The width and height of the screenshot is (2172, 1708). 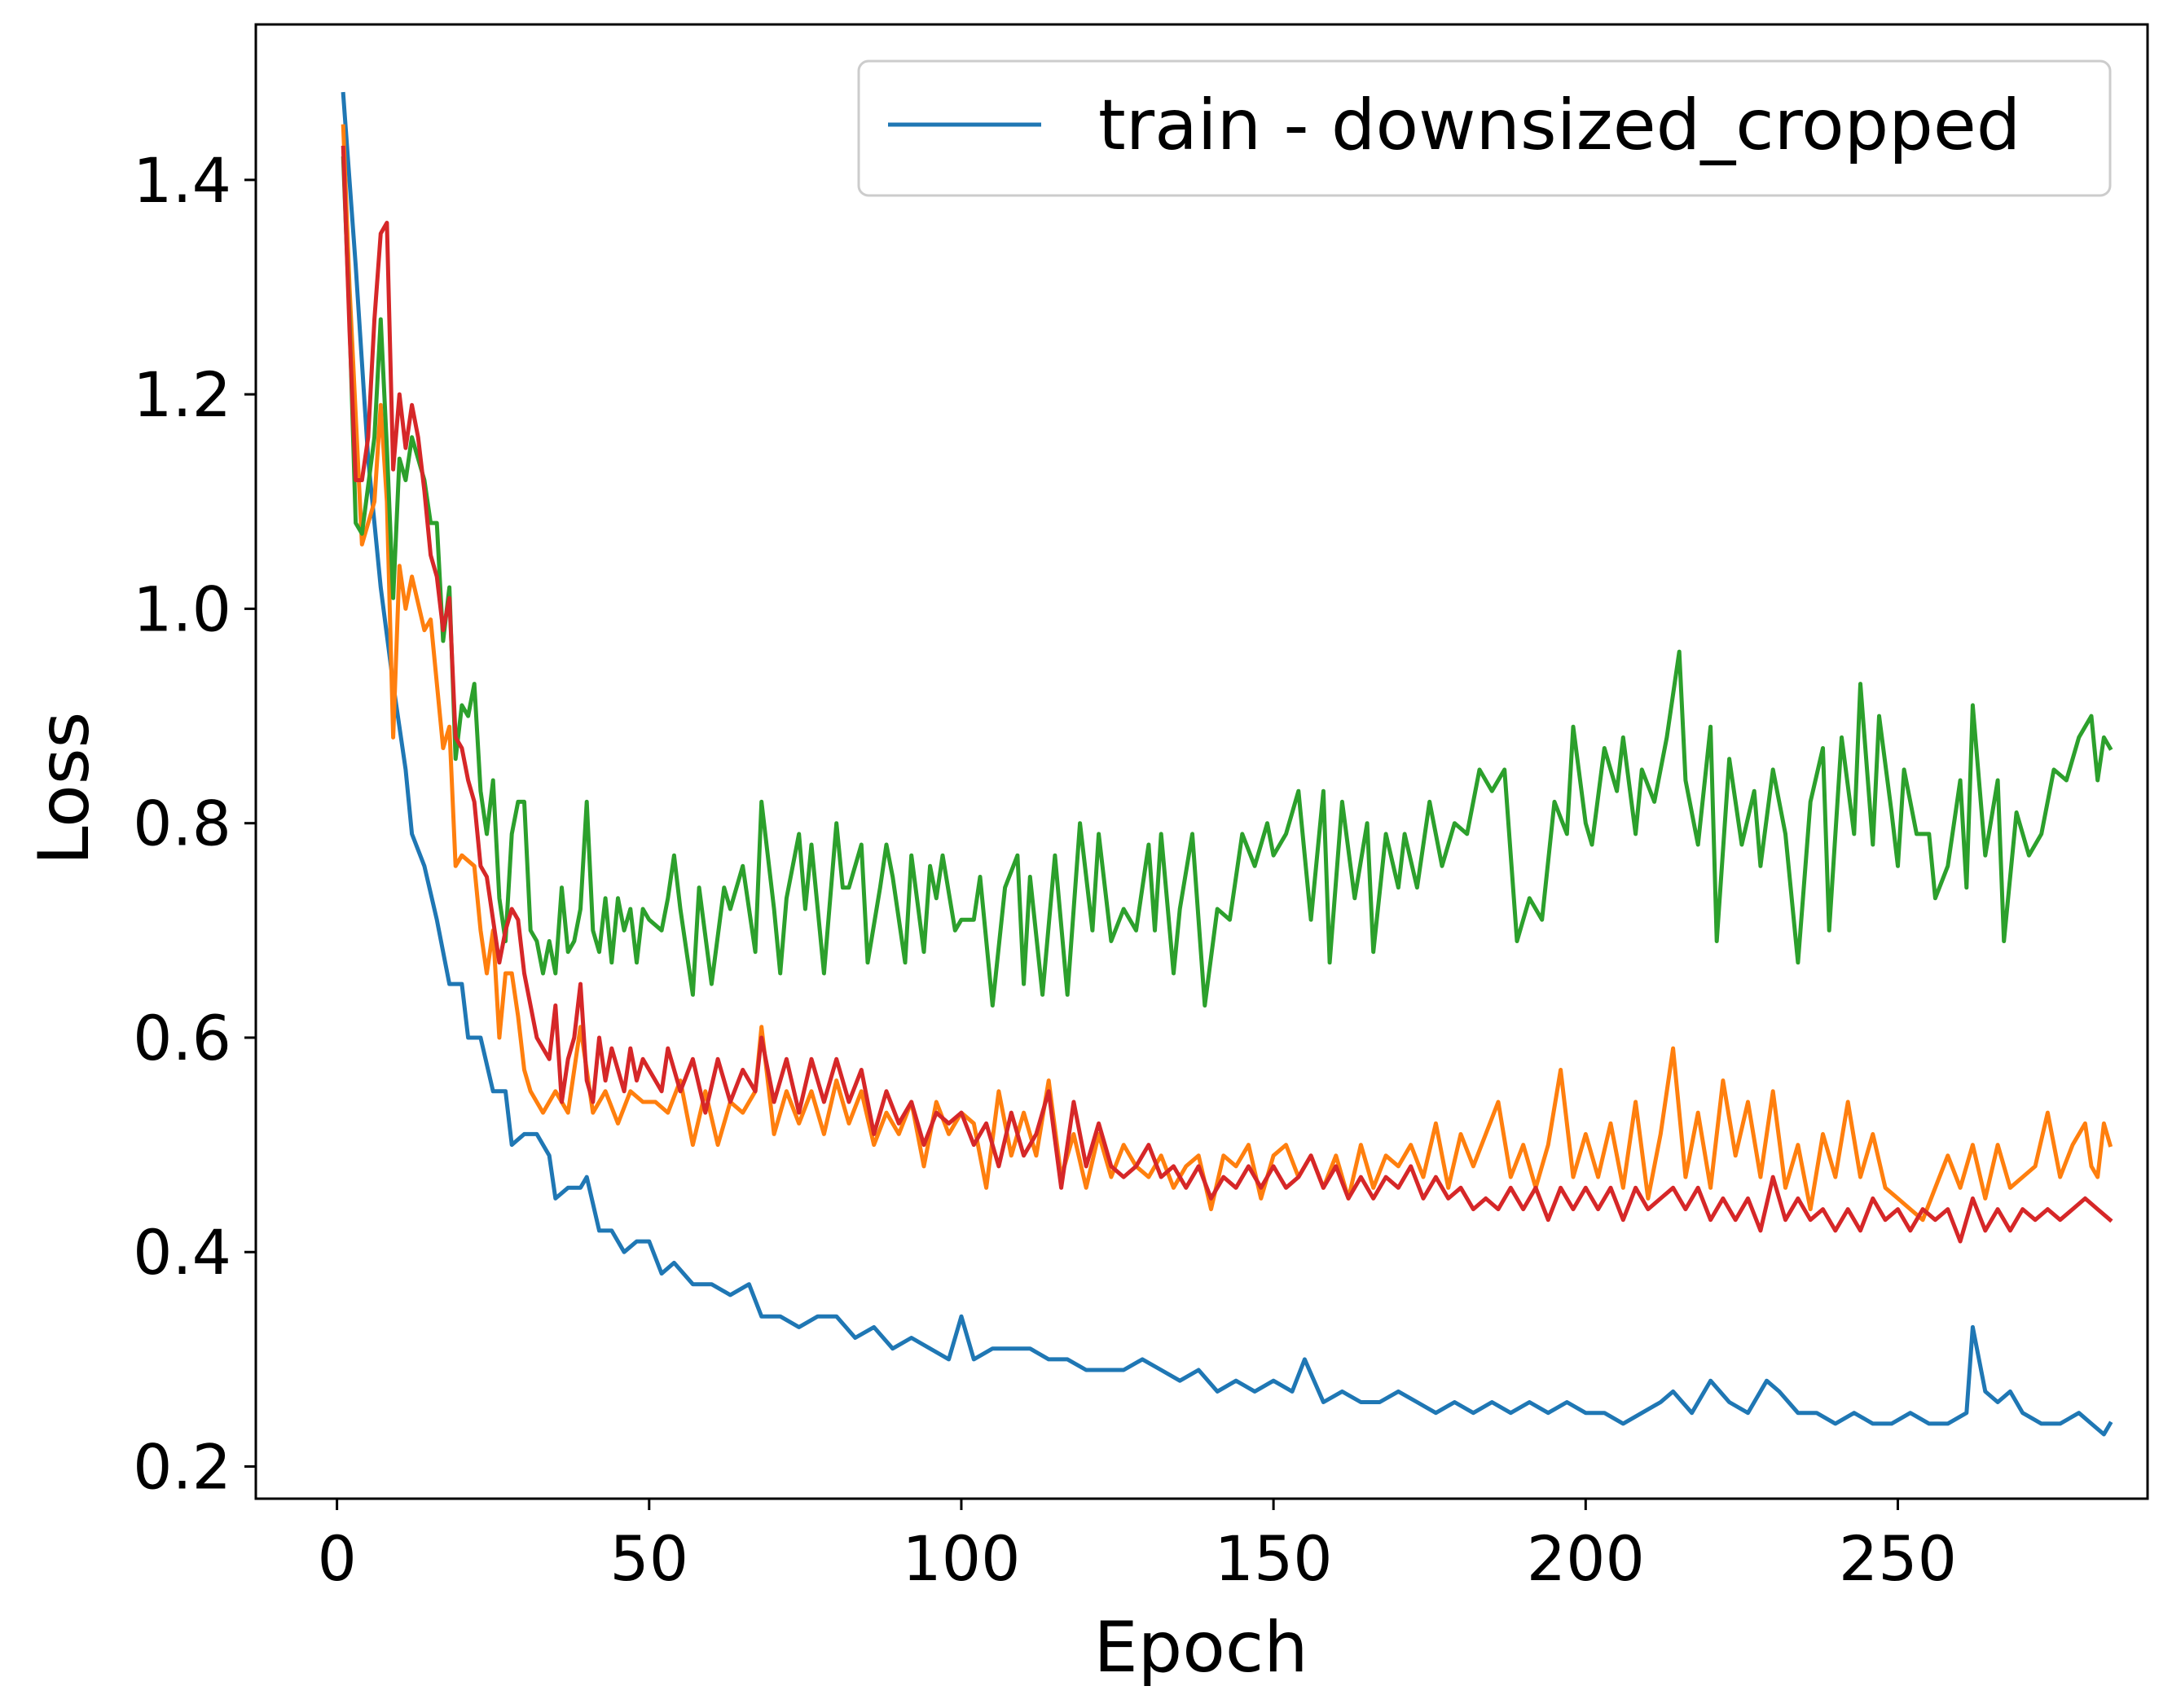 I want to click on x-tick-label: 0, so click(x=336, y=1558).